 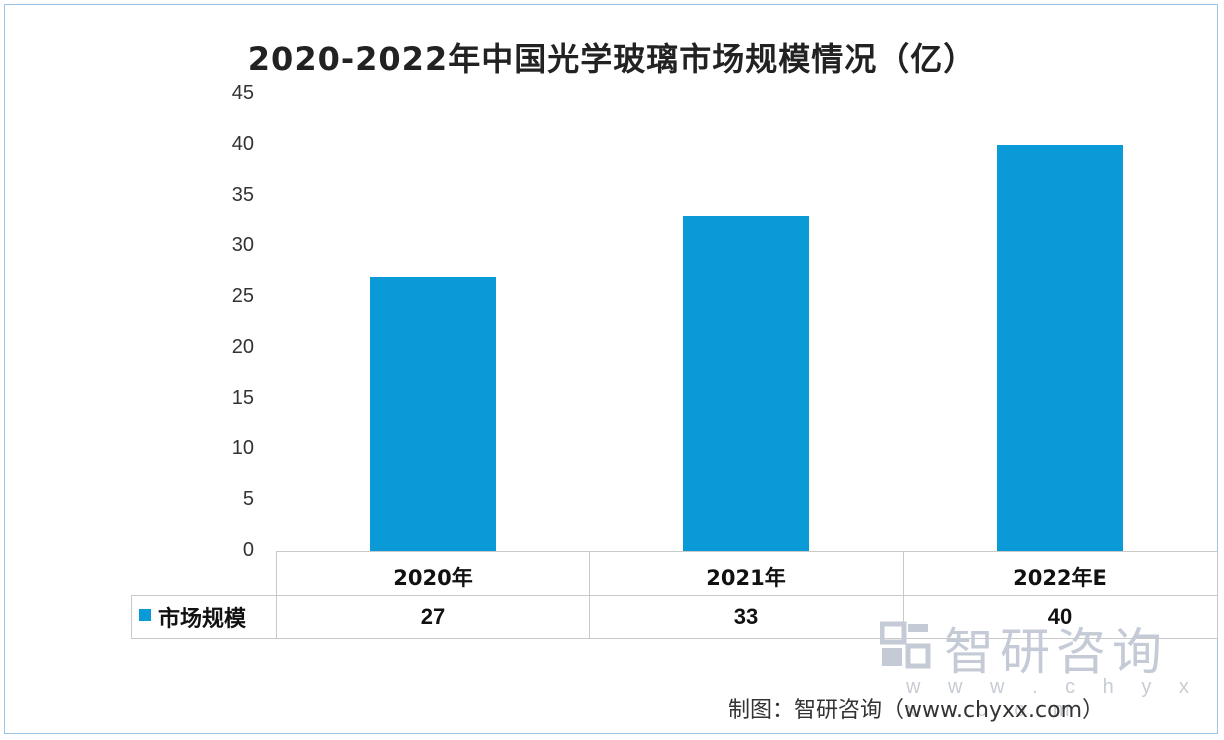 I want to click on y-tick-label: 15, so click(x=242, y=397).